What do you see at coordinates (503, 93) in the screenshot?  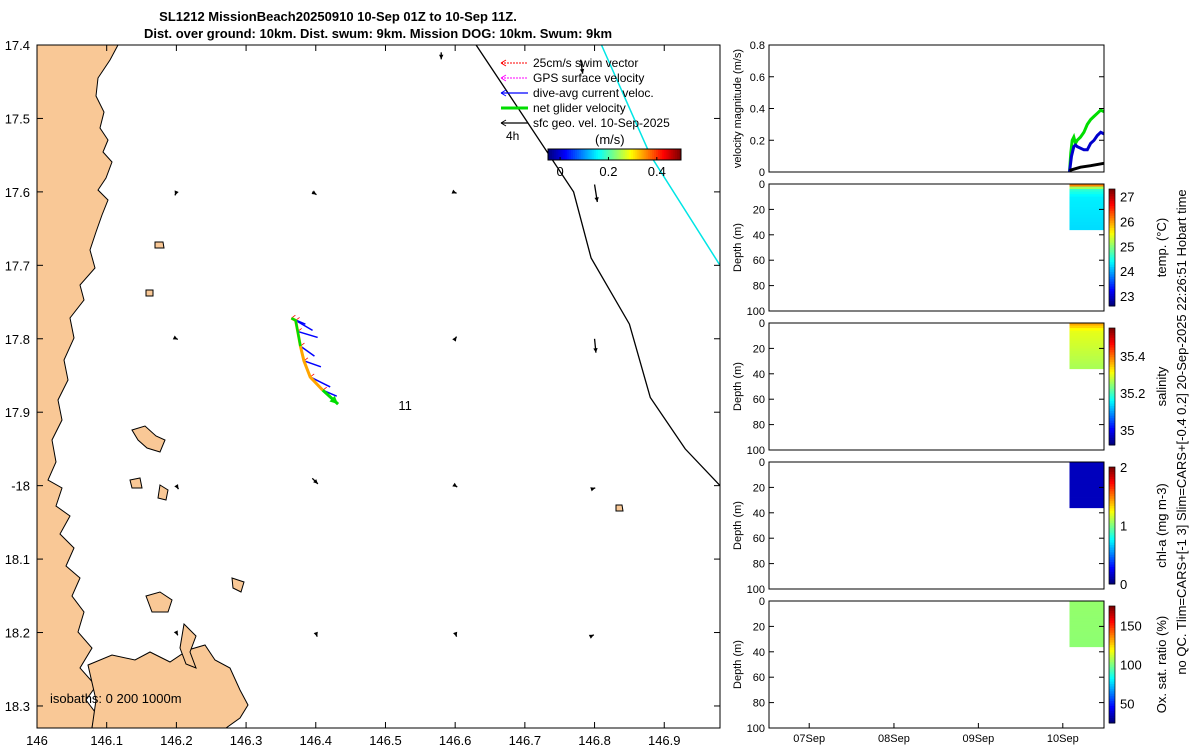 I see `legend-arrowhead-dive` at bounding box center [503, 93].